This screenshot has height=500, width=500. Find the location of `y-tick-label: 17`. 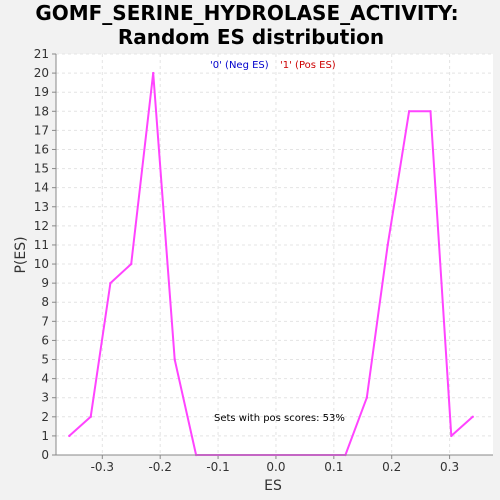

y-tick-label: 17 is located at coordinates (41, 130).